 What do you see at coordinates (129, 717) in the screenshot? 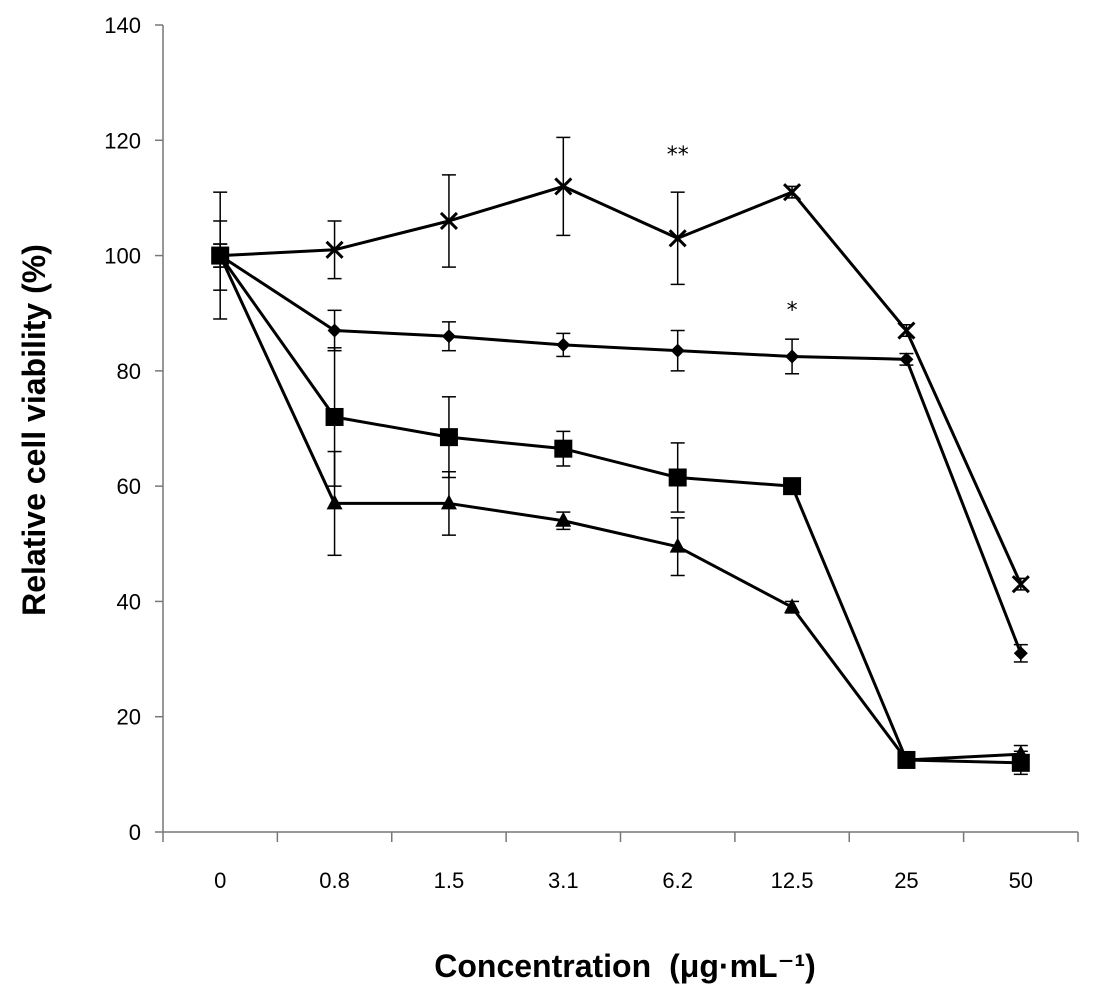
I see `y-tick-label: 20` at bounding box center [129, 717].